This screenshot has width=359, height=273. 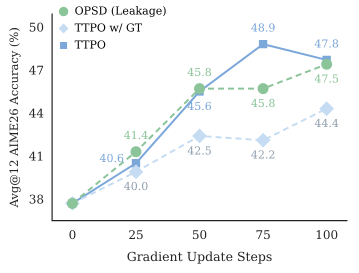 I want to click on legend-label: TTPO, so click(x=90, y=45).